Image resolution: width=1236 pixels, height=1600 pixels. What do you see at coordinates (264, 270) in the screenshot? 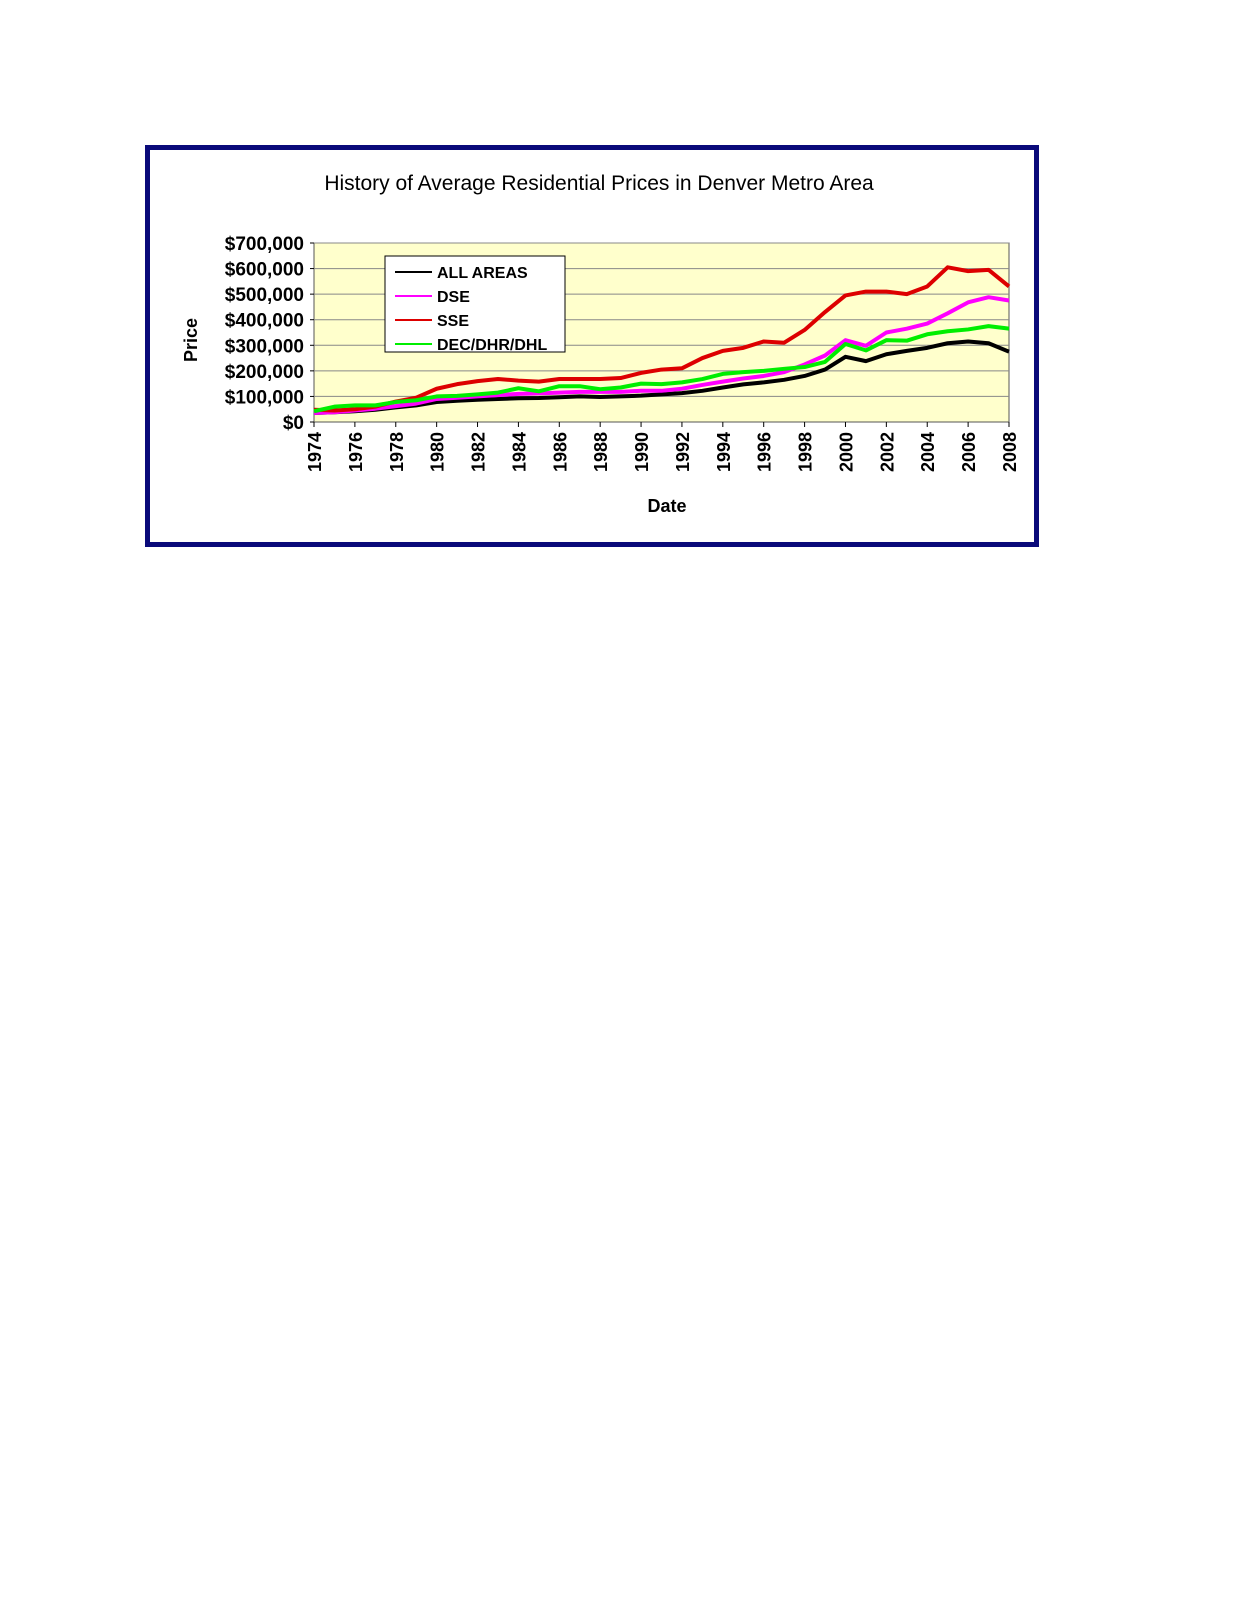
I see `y-tick-label: $600,000` at bounding box center [264, 270].